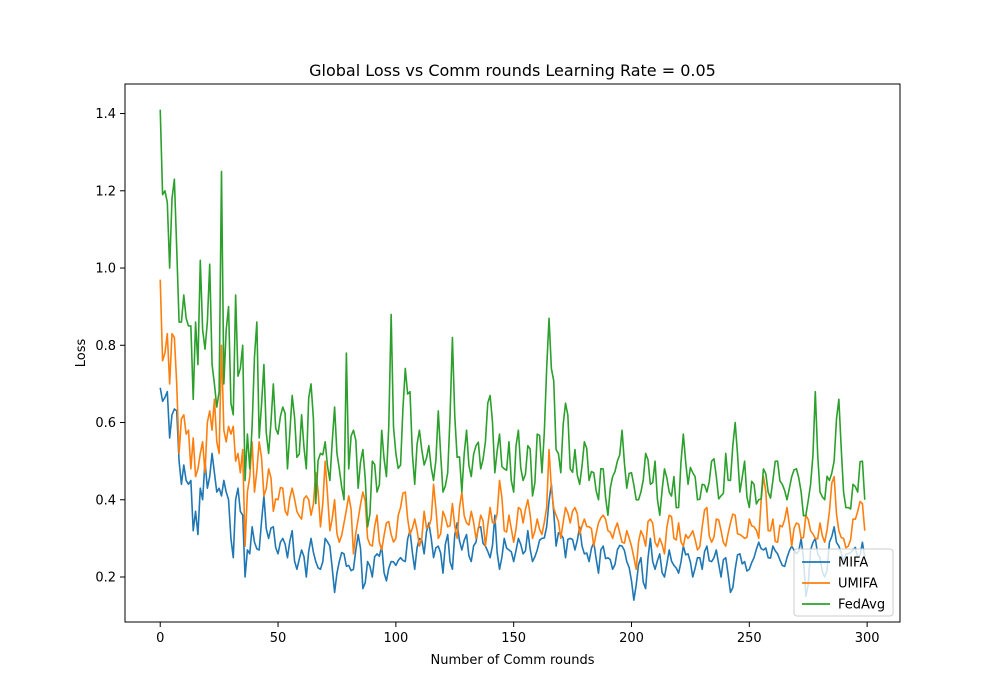  Describe the element at coordinates (512, 660) in the screenshot. I see `x-axis-title: Number of Comm rounds` at that location.